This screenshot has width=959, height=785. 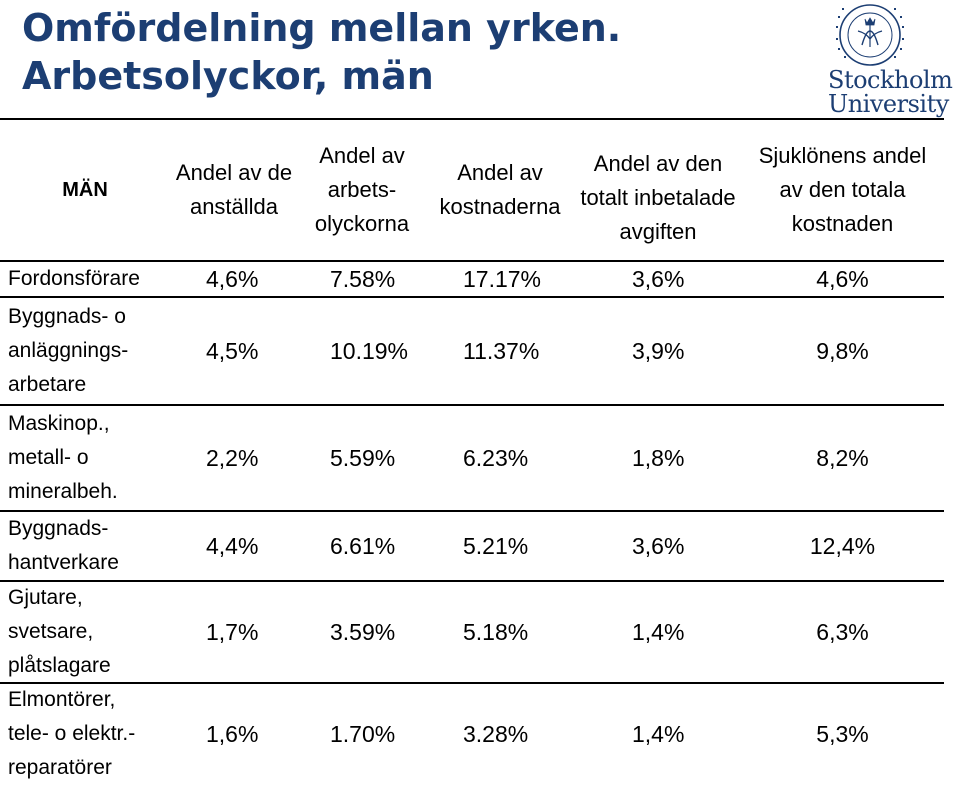 I want to click on table-cell: 1,6%, so click(x=232, y=733).